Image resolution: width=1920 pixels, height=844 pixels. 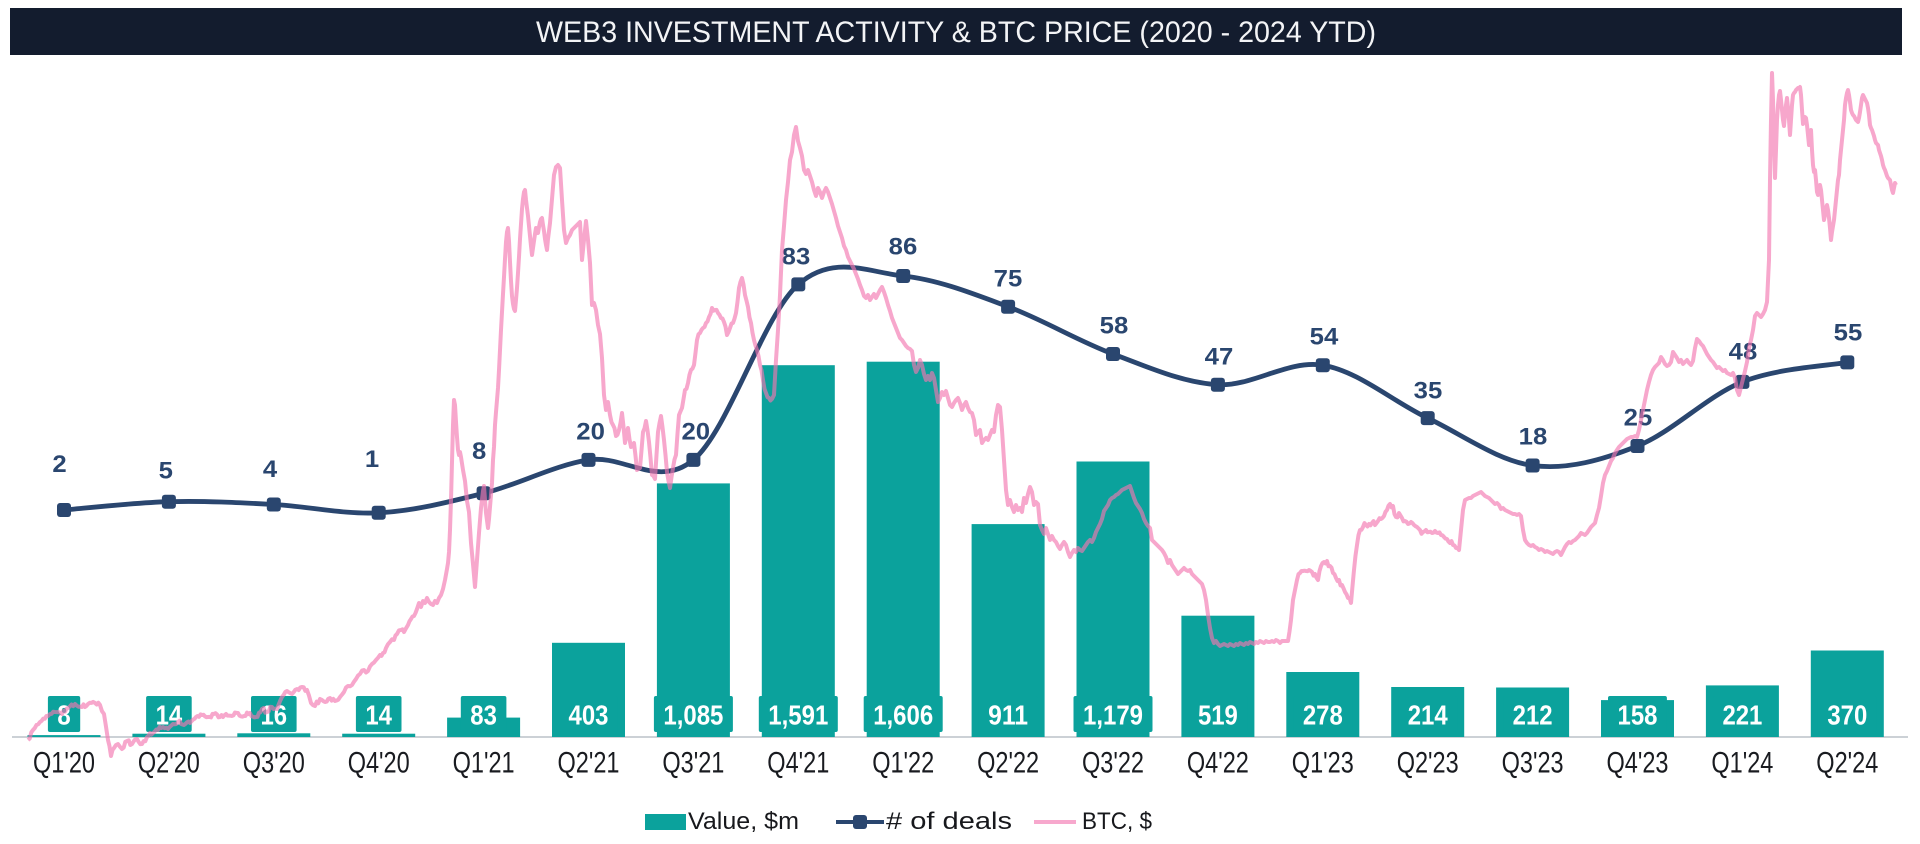 I want to click on svg-text: BTC, $, so click(x=1117, y=821).